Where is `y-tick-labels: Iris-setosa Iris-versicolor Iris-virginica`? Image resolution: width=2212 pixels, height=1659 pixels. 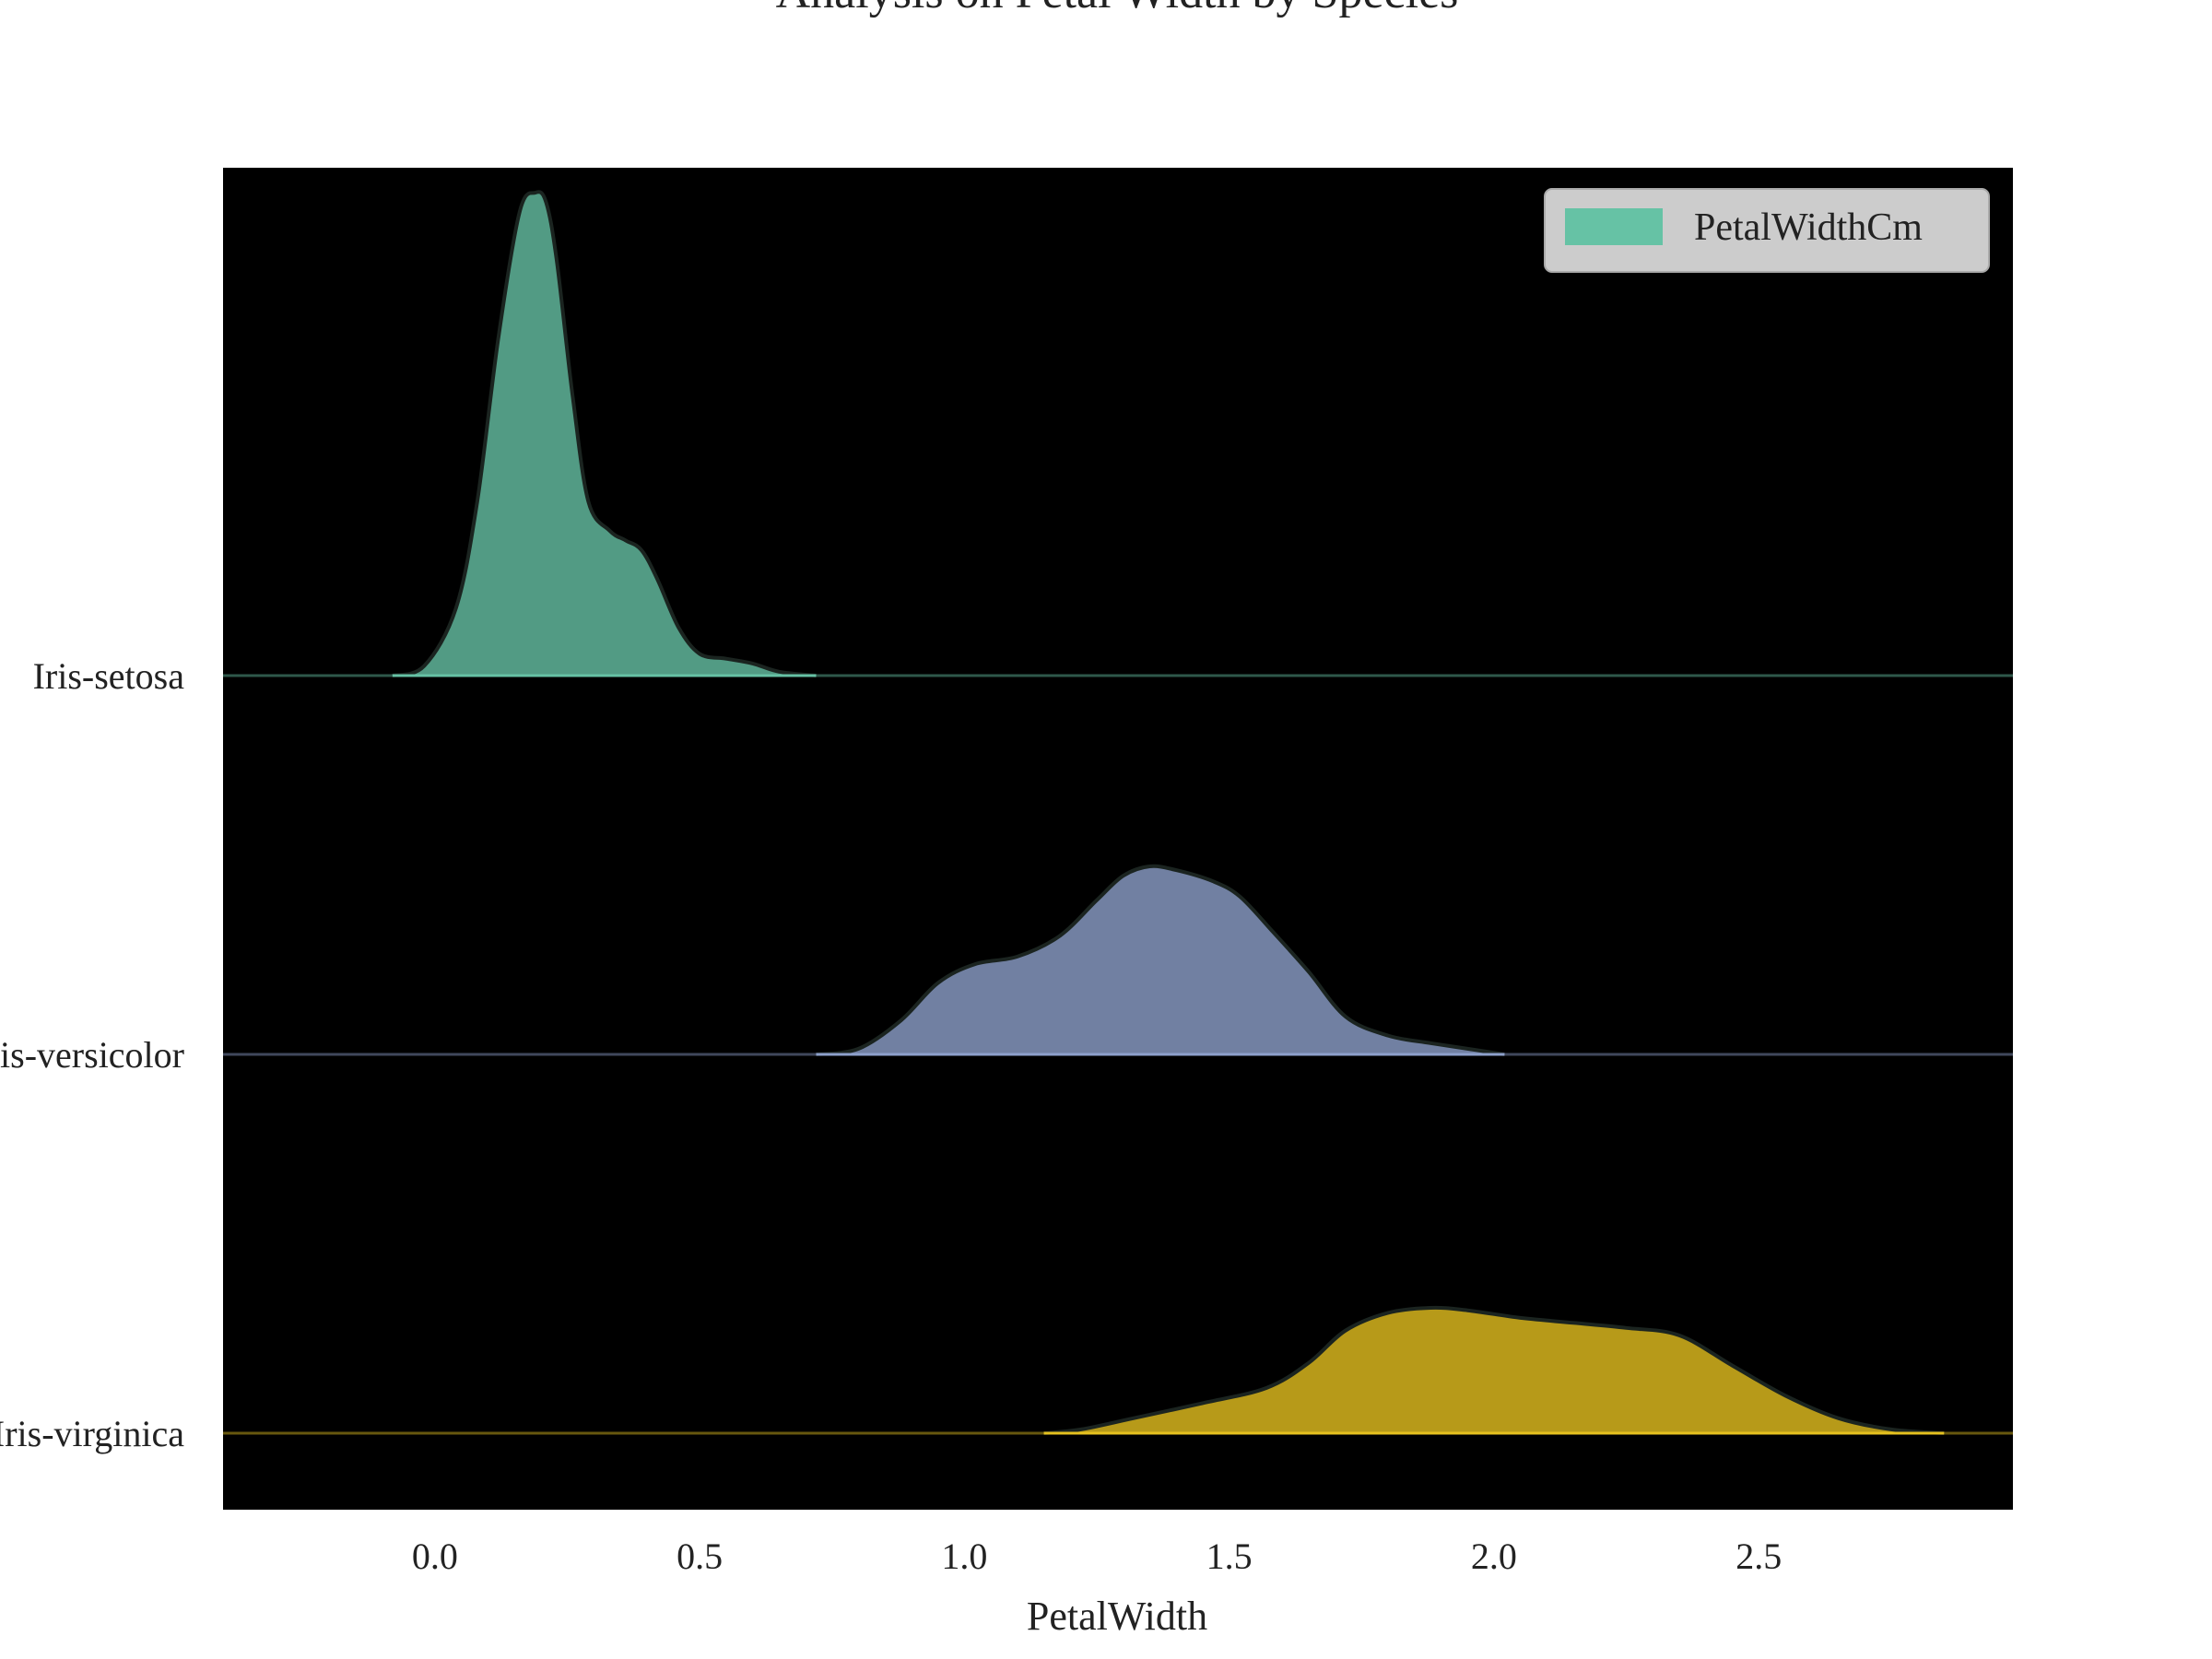
y-tick-labels: Iris-setosa Iris-versicolor Iris-virginica is located at coordinates (92, 1054).